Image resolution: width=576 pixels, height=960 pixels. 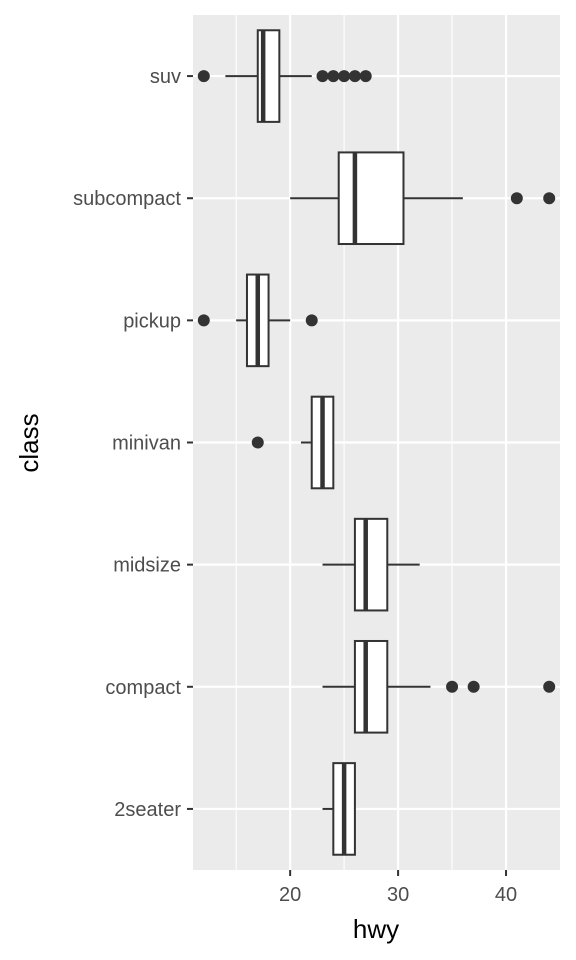 I want to click on x-tick-label: 20, so click(x=290, y=895).